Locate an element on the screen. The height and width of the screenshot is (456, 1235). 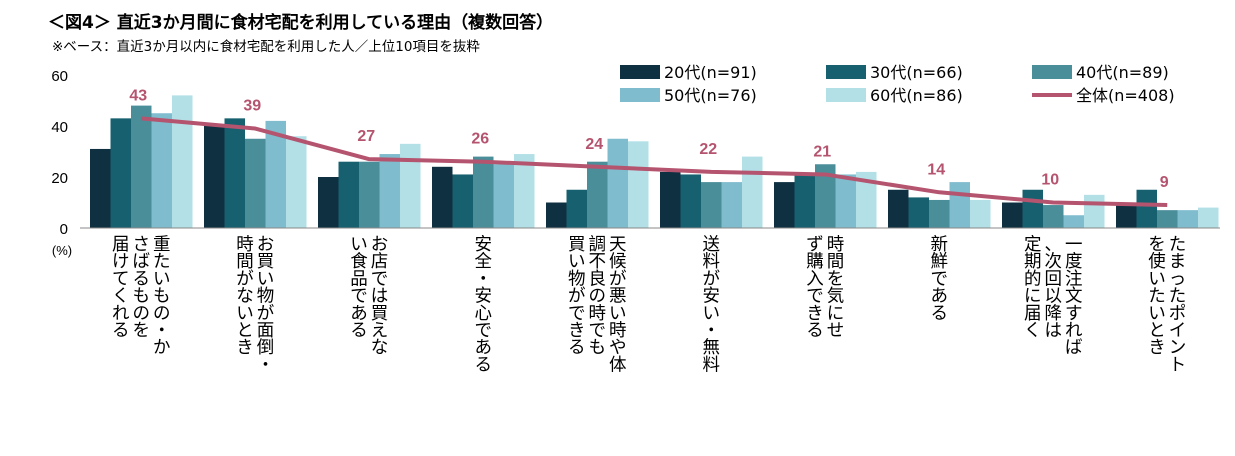
legend-label: 20代(n=91) is located at coordinates (710, 72).